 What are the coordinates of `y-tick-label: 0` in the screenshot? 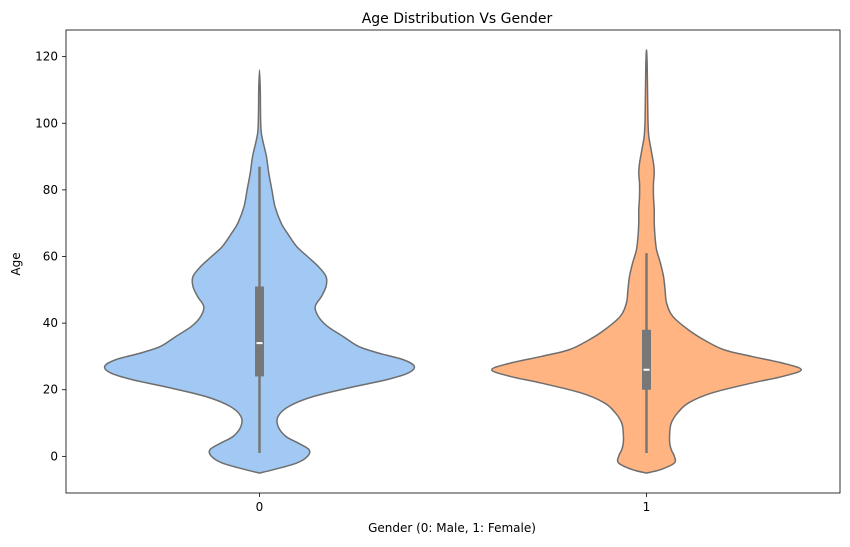 It's located at (54, 456).